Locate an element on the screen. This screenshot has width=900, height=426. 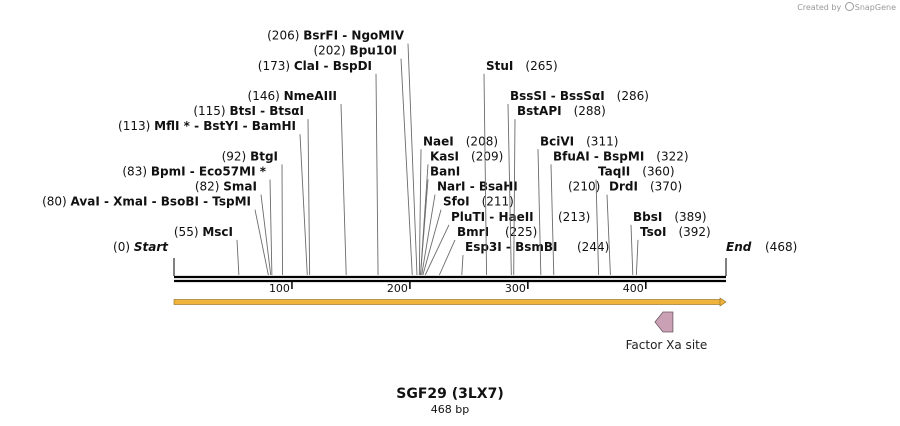
site-label-bsrfi-ngomiv: (206) BsrFI - NgoMIV is located at coordinates (336, 36).